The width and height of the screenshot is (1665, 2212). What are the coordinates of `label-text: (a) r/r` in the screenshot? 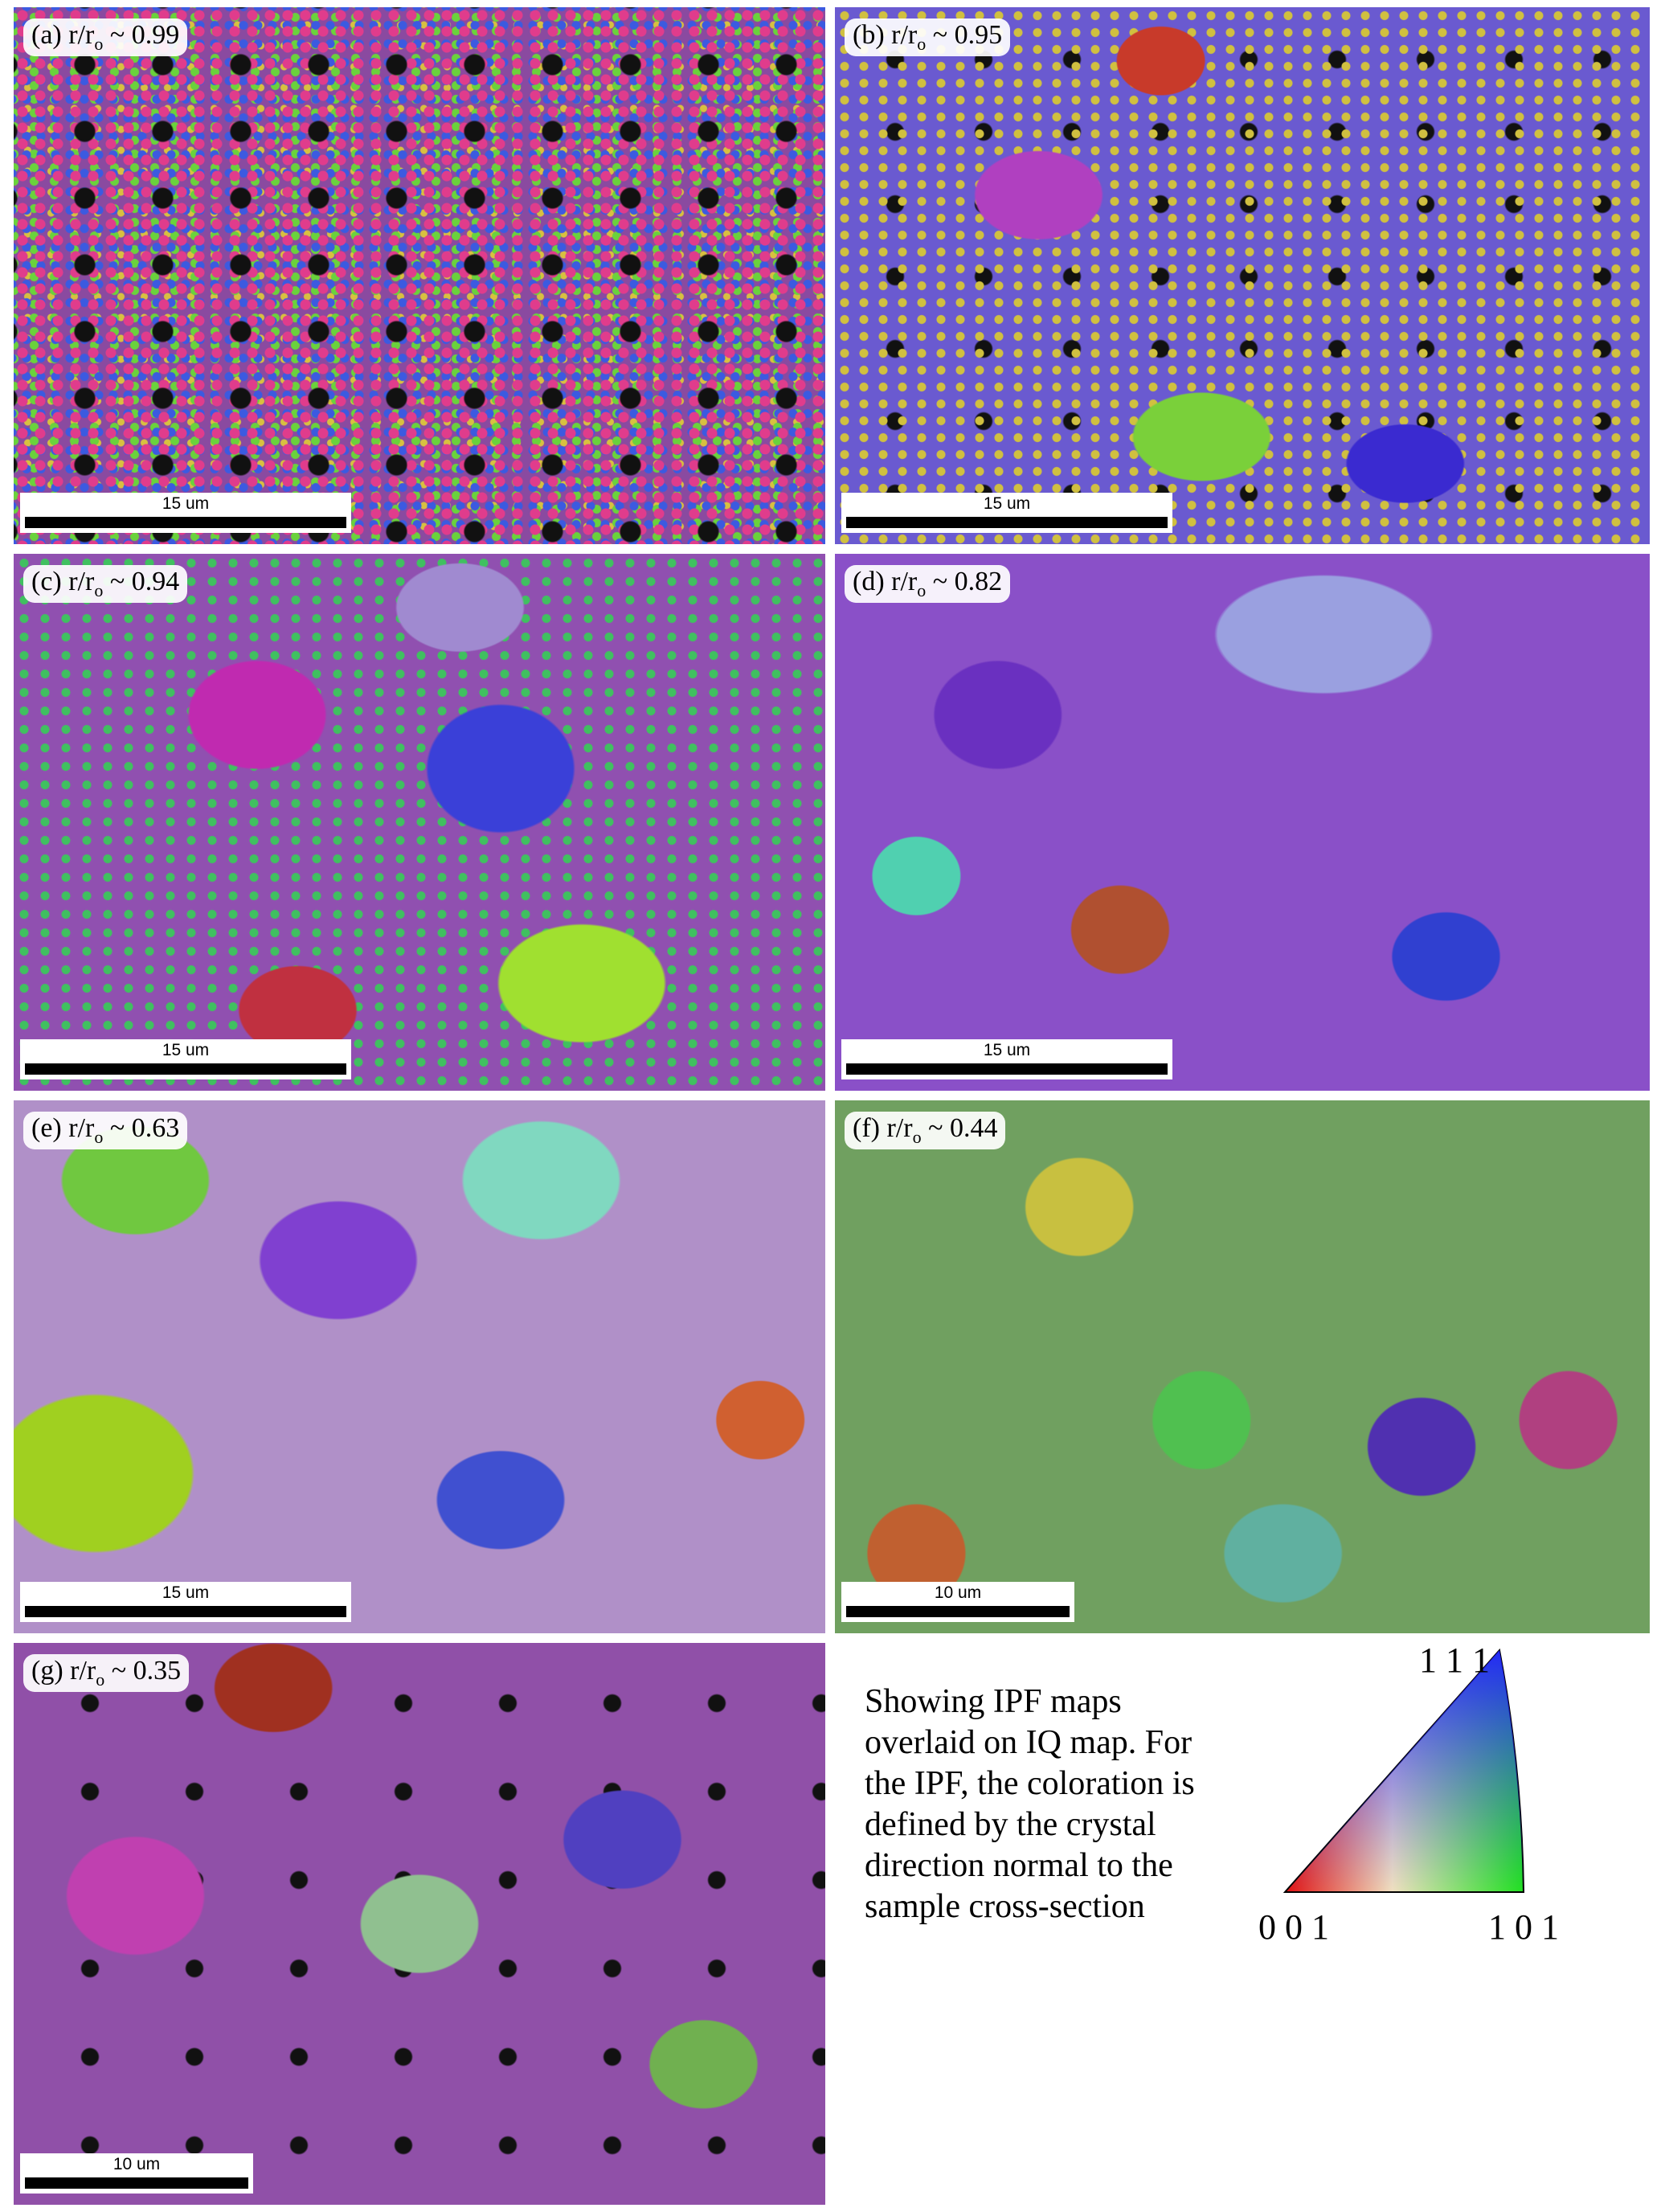 It's located at (63, 35).